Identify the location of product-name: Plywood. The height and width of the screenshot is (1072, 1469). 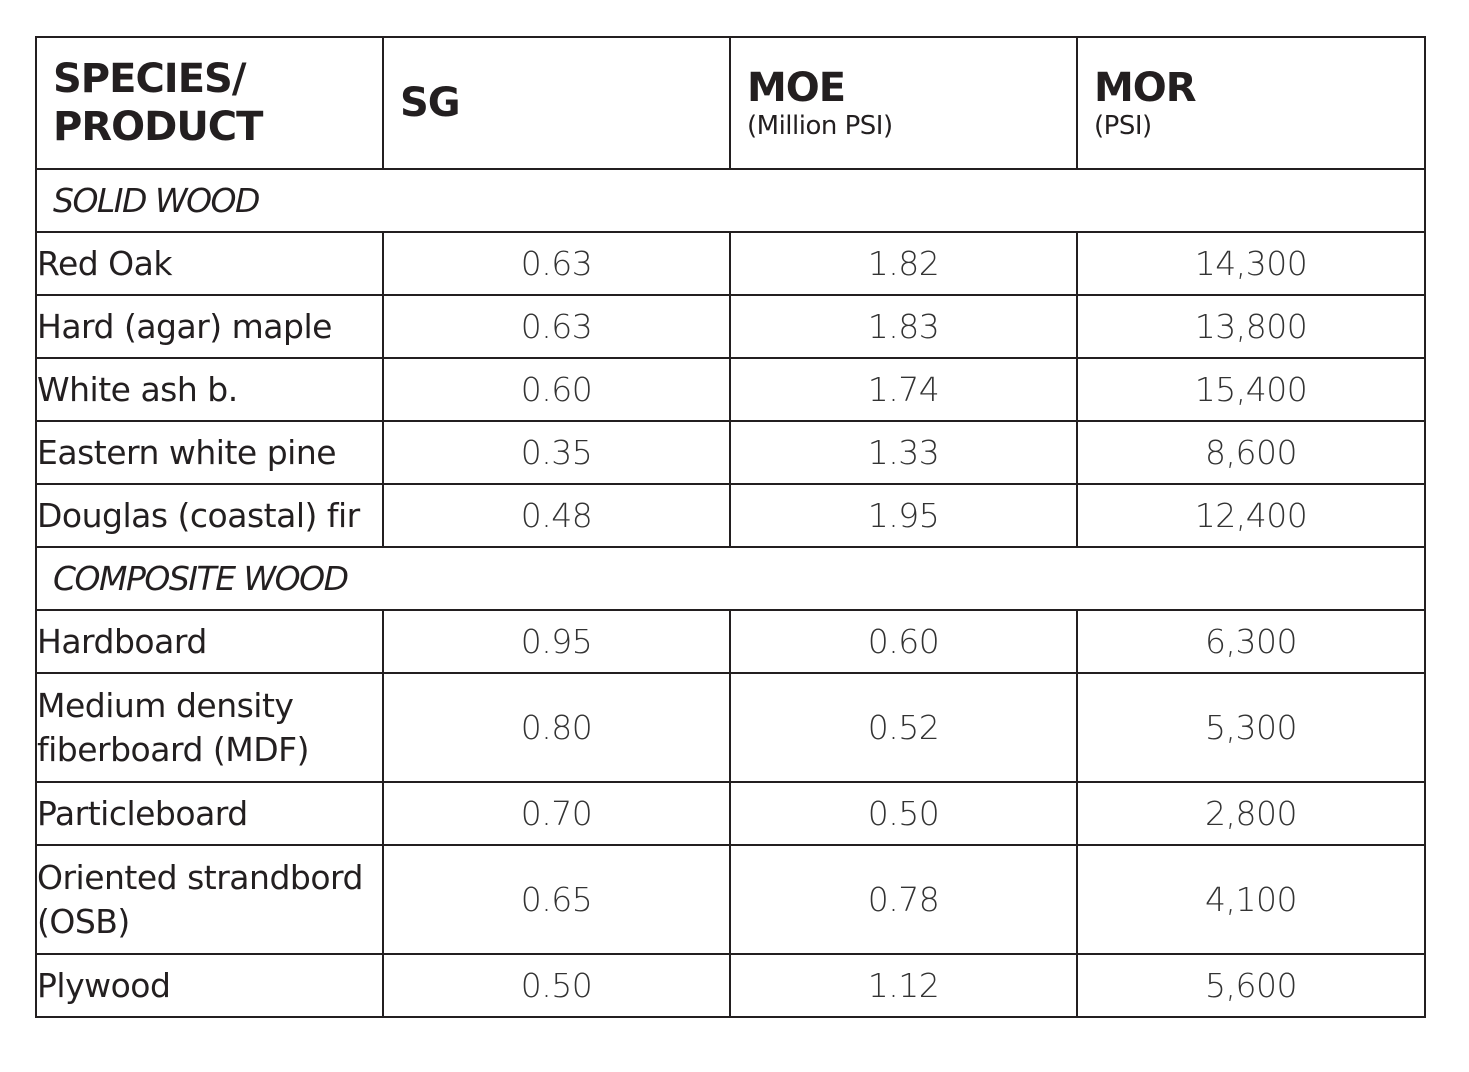
(209, 985).